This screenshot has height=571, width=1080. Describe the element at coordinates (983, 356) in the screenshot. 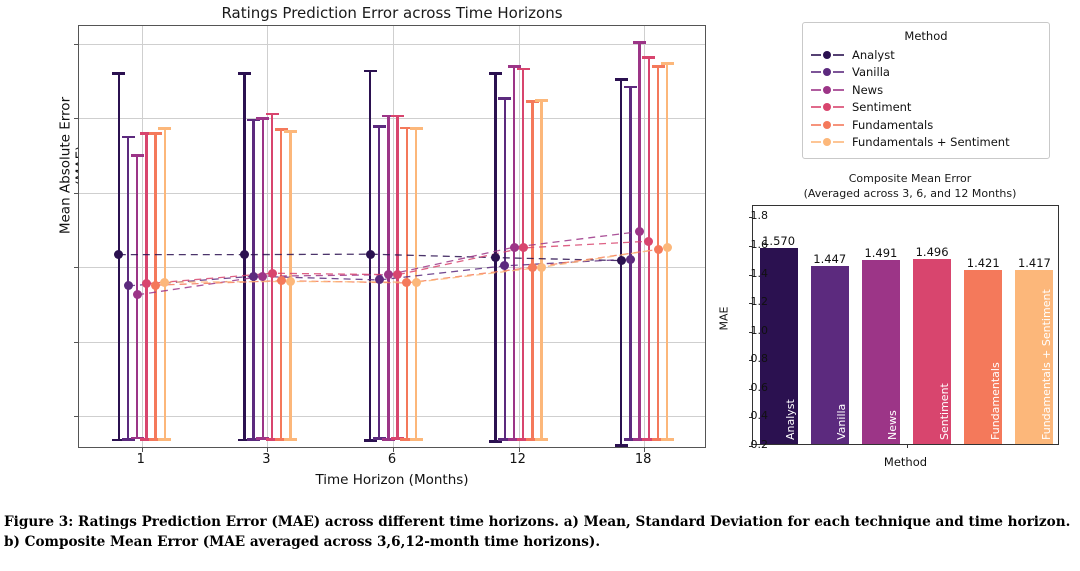

I see `bar-fundamentals` at that location.